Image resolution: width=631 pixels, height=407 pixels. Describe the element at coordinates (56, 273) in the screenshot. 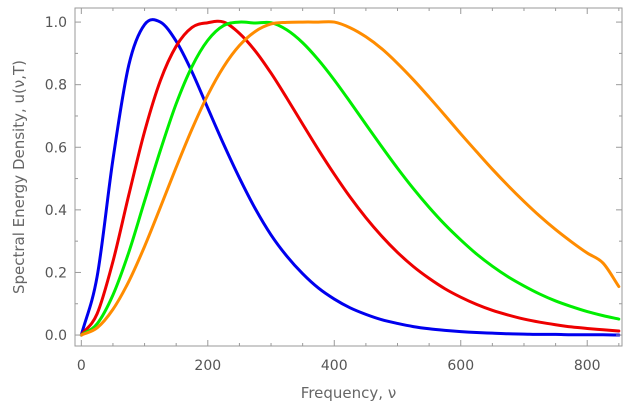

I see `y-tick-label: 0.2` at that location.